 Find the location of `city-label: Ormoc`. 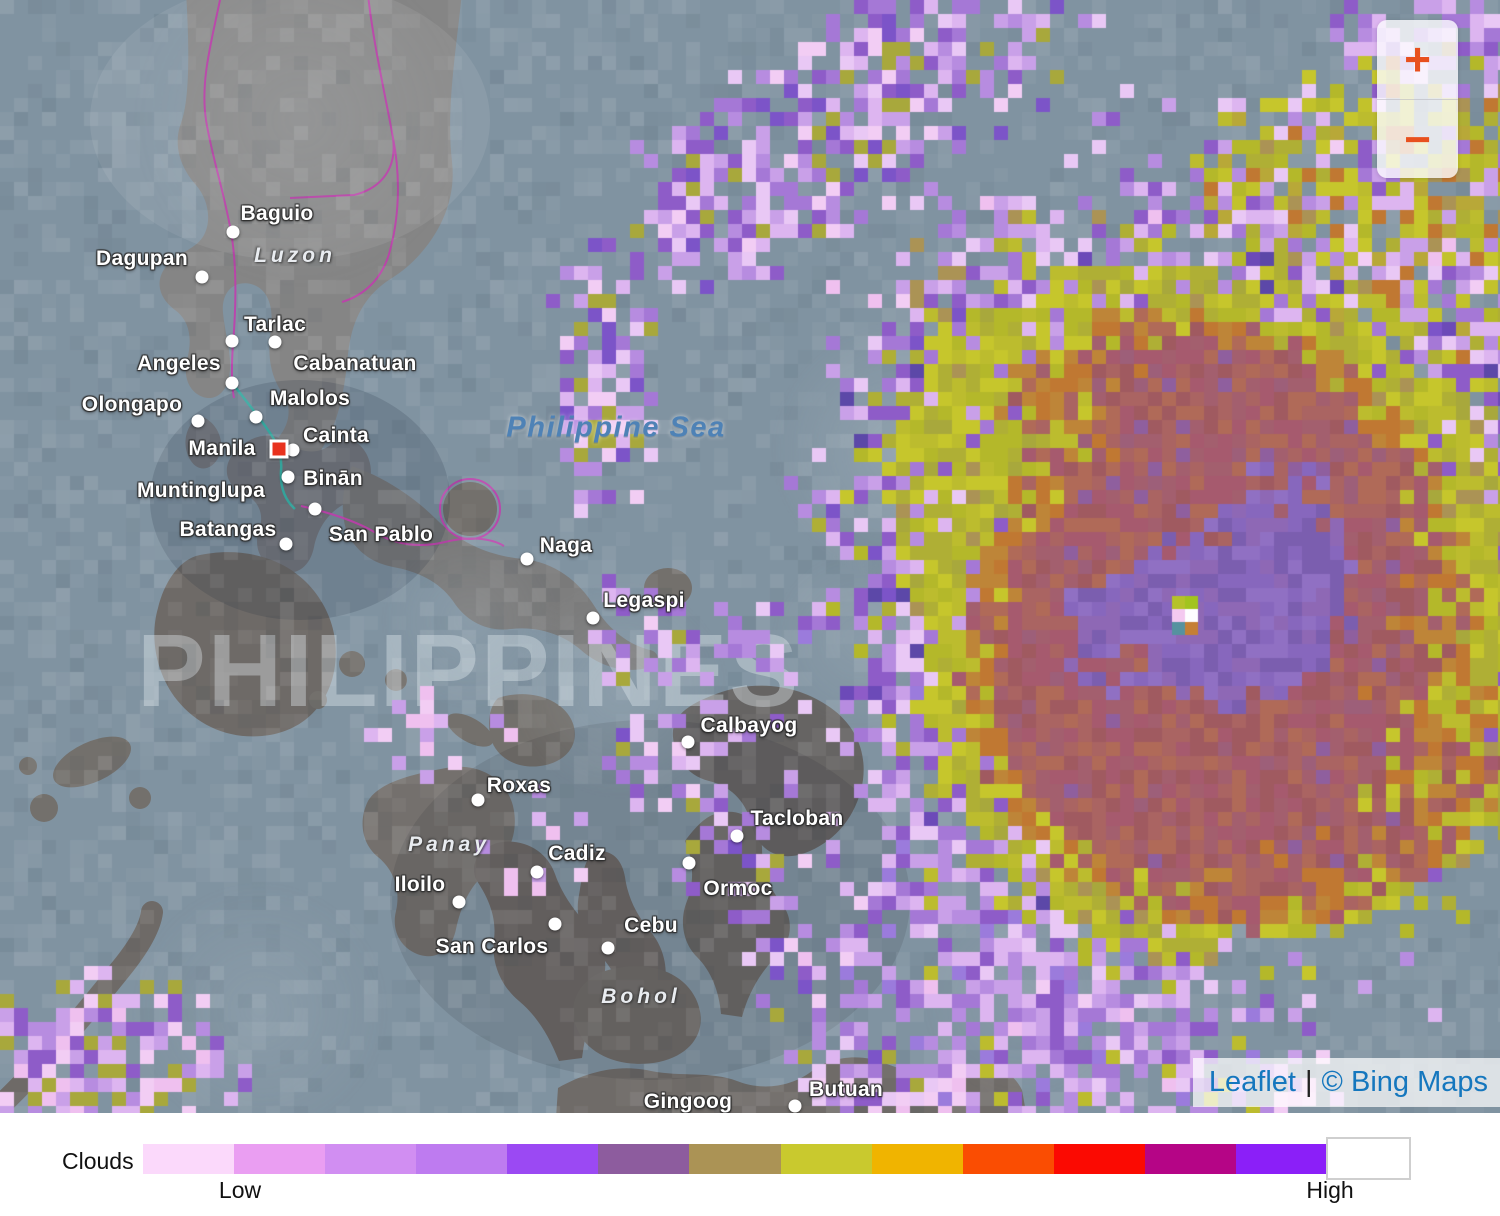

city-label: Ormoc is located at coordinates (738, 888).